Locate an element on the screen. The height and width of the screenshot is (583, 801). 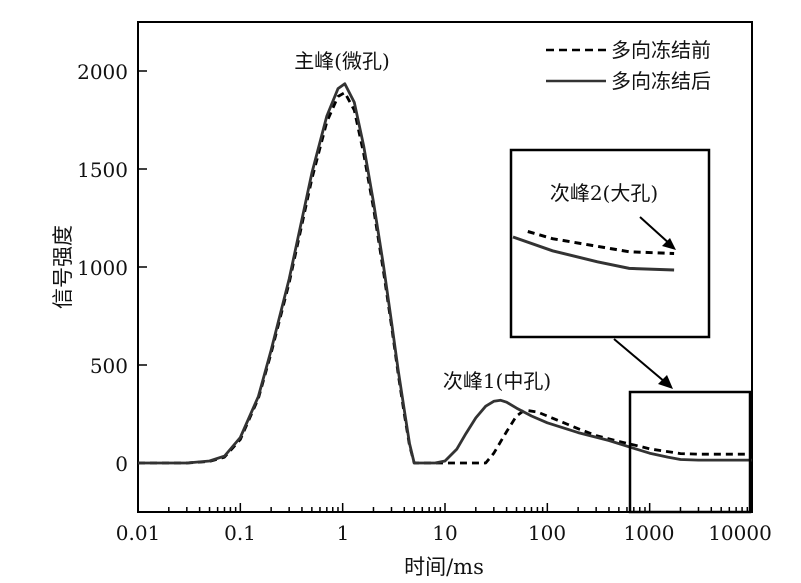
inset-arrow-head is located at coordinates (669, 244).